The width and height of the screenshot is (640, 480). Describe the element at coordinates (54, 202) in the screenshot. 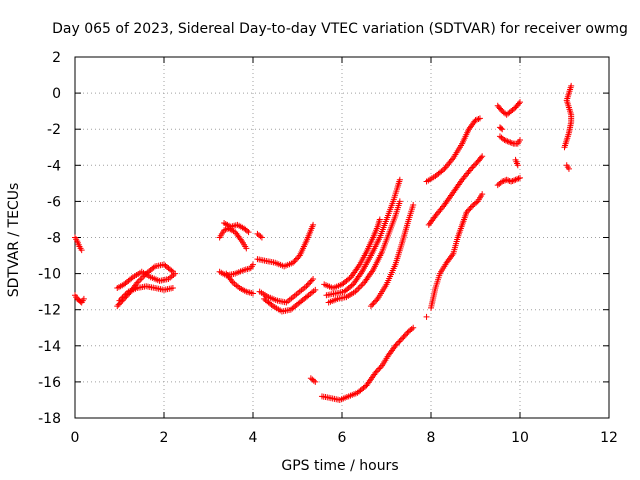

I see `y-tick-label: -6` at that location.